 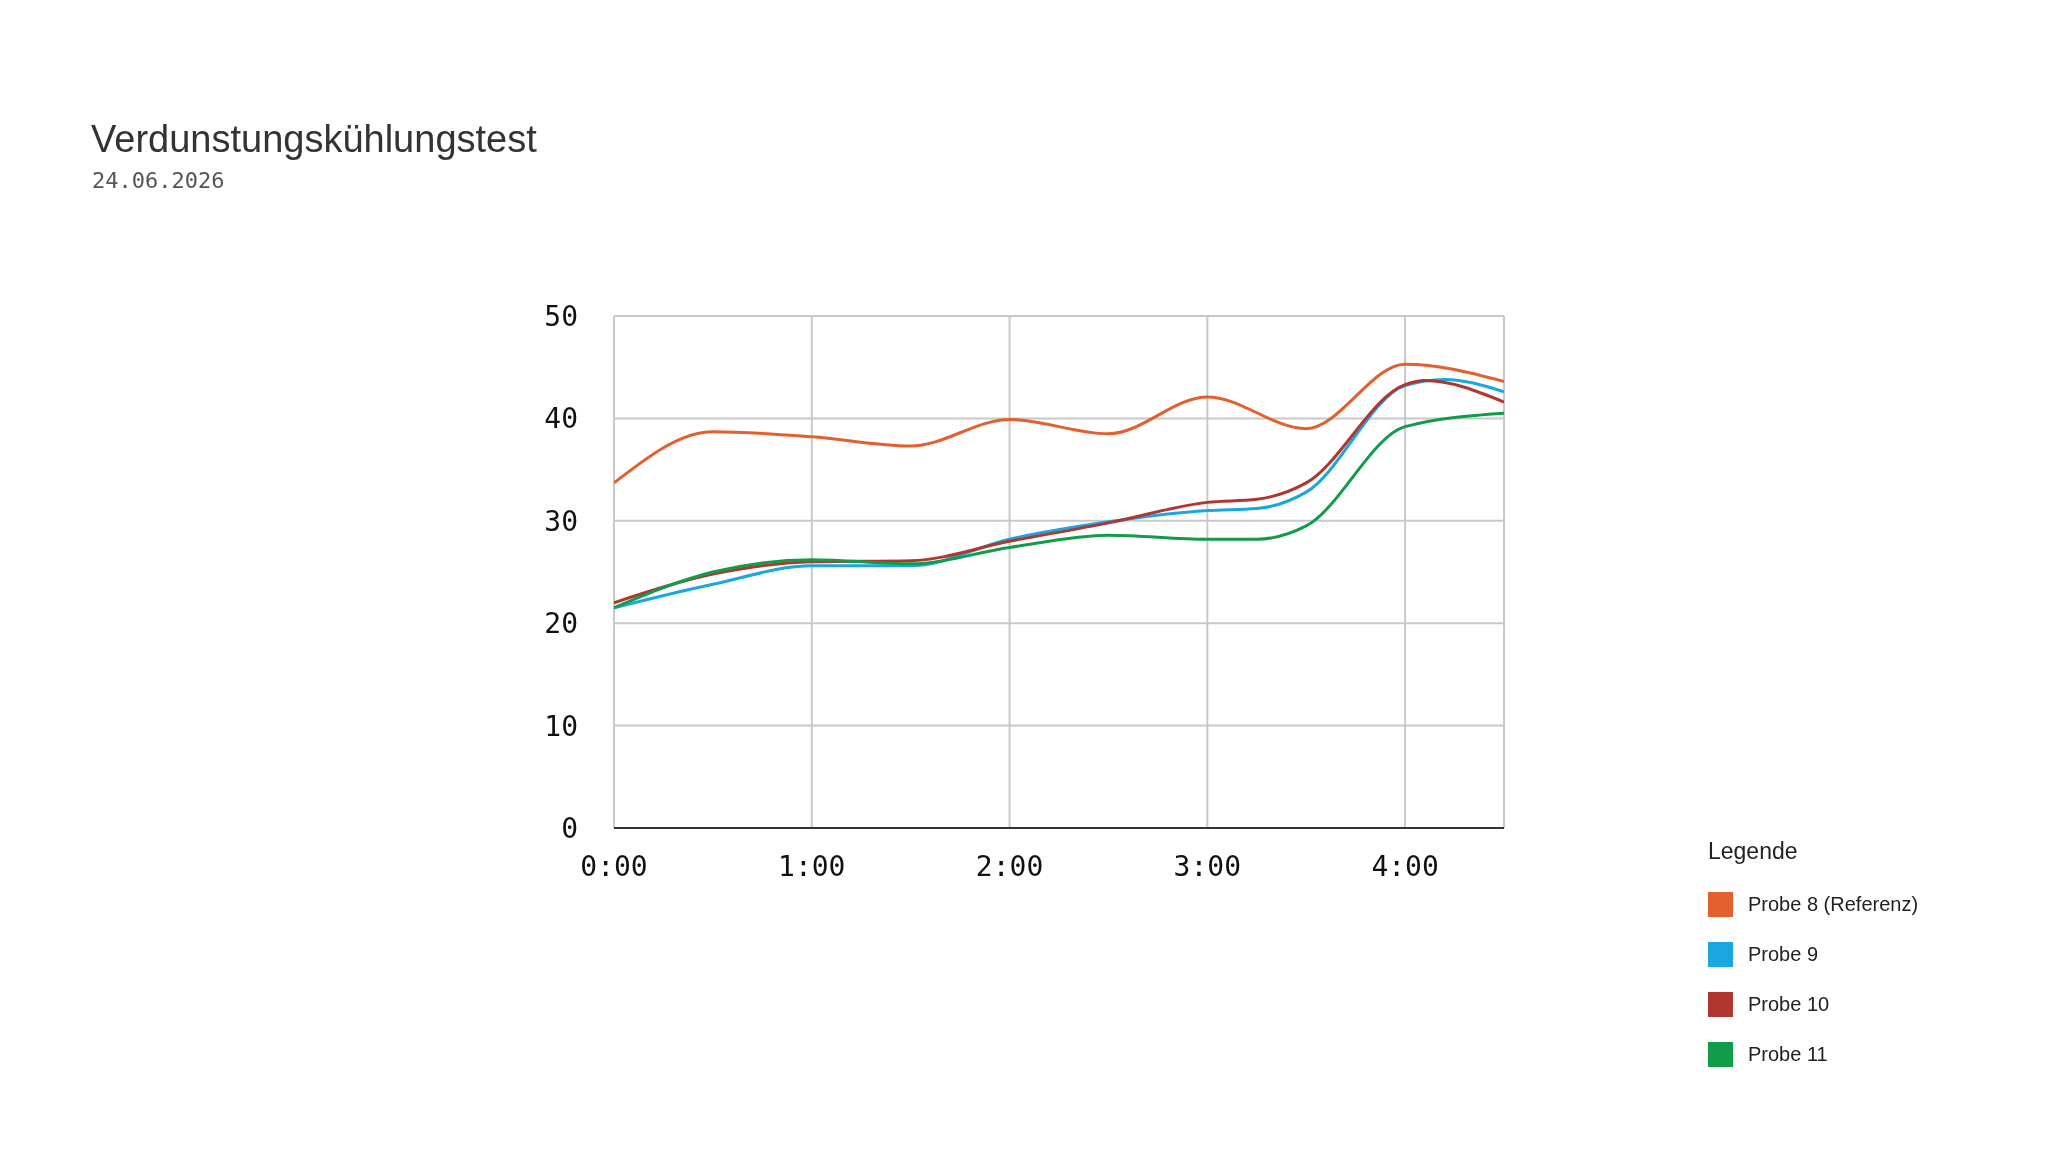 I want to click on x-tick-label: 0:00, so click(x=614, y=866).